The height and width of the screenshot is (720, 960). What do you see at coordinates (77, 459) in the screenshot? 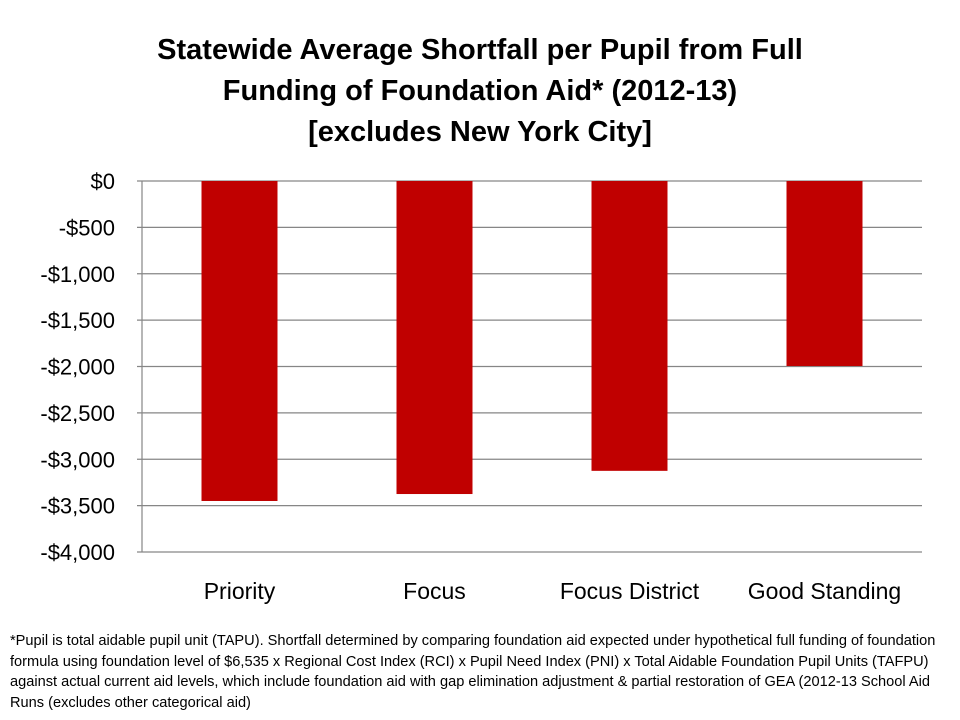
I see `y-tick-label: -$3,000` at bounding box center [77, 459].